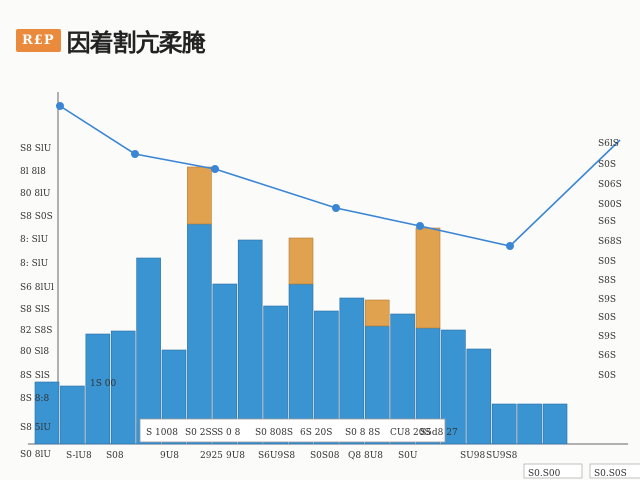 This screenshot has height=480, width=640. What do you see at coordinates (608, 144) in the screenshot?
I see `y-tick-right-0: S6lS` at bounding box center [608, 144].